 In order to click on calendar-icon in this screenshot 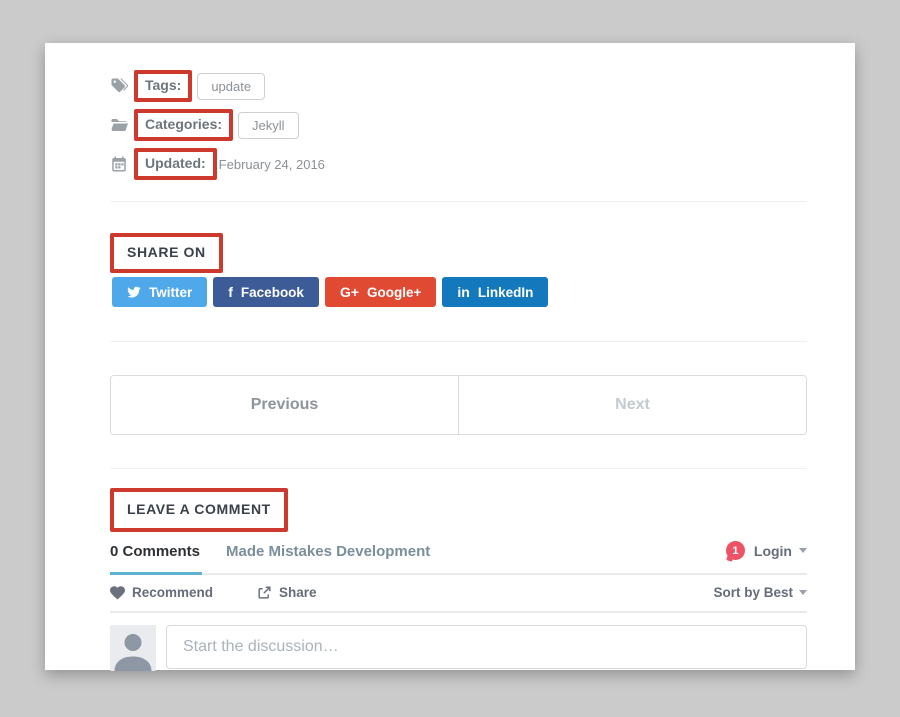, I will do `click(119, 164)`.